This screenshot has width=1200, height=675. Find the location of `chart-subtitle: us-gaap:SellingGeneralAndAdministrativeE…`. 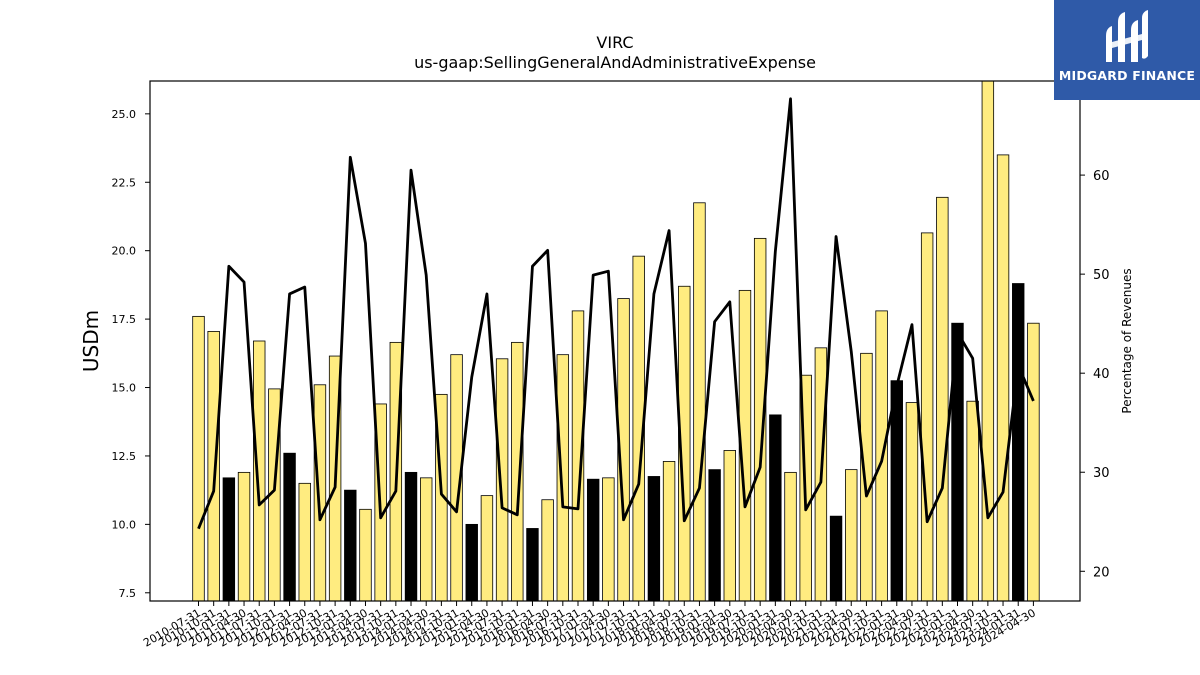

chart-subtitle: us-gaap:SellingGeneralAndAdministrativeE… is located at coordinates (615, 62).